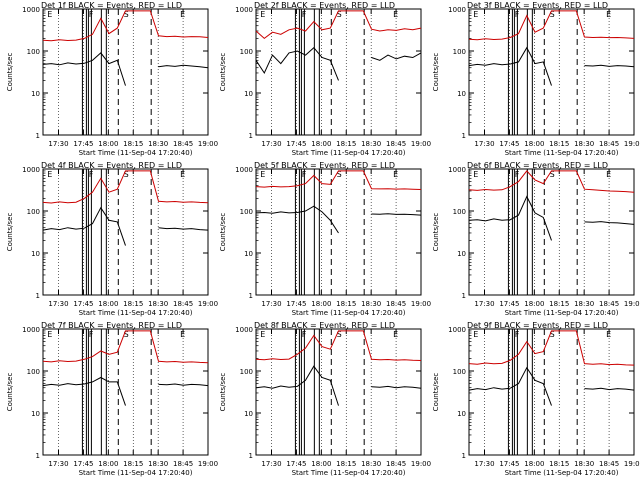  I want to click on panel-8-xtick-label: 18:00, so click(321, 464).